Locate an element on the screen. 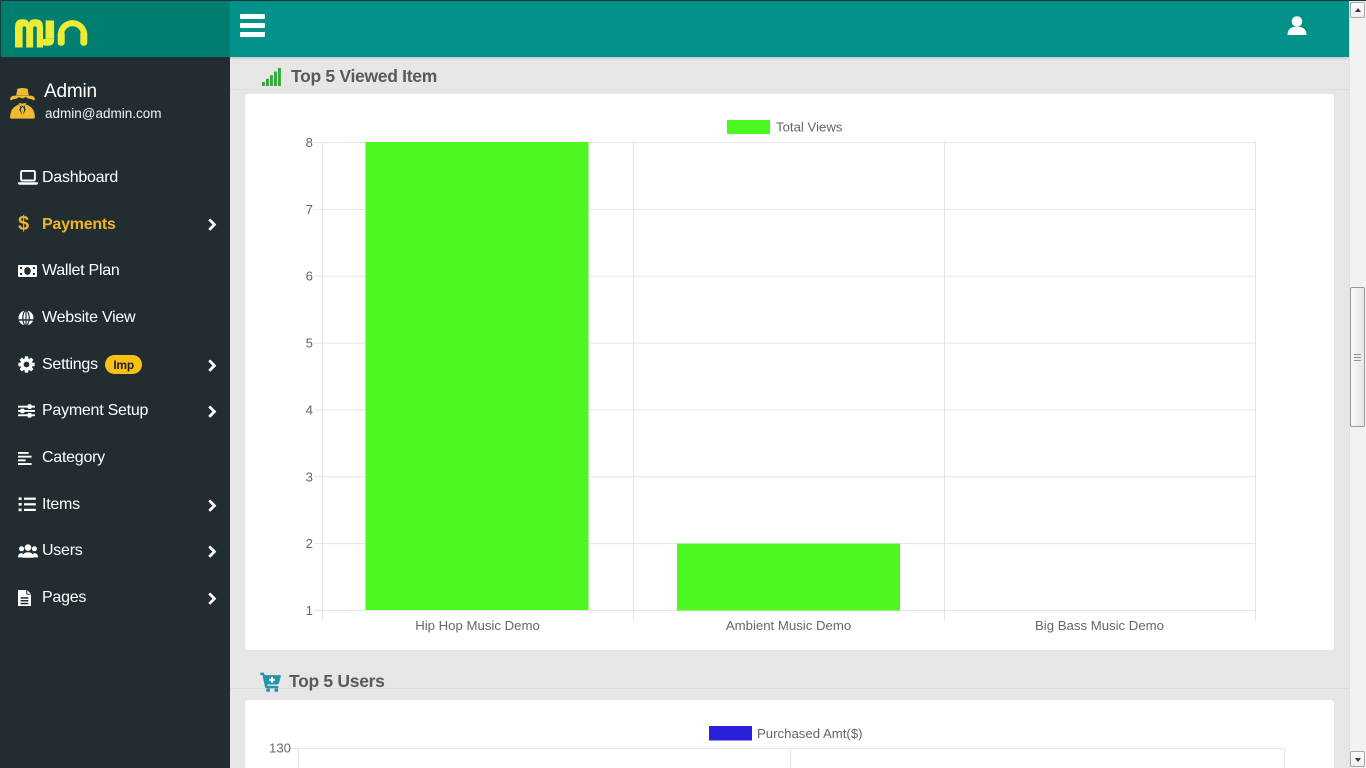 This screenshot has height=768, width=1366. svg-text: 7 is located at coordinates (309, 209).